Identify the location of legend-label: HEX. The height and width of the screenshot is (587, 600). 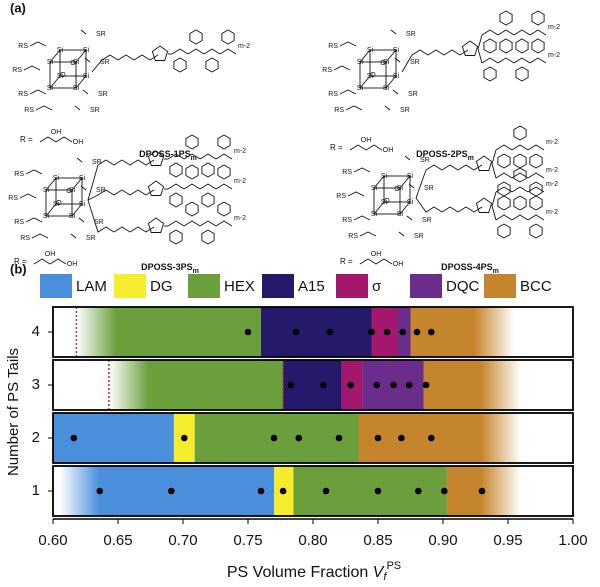
(239, 286).